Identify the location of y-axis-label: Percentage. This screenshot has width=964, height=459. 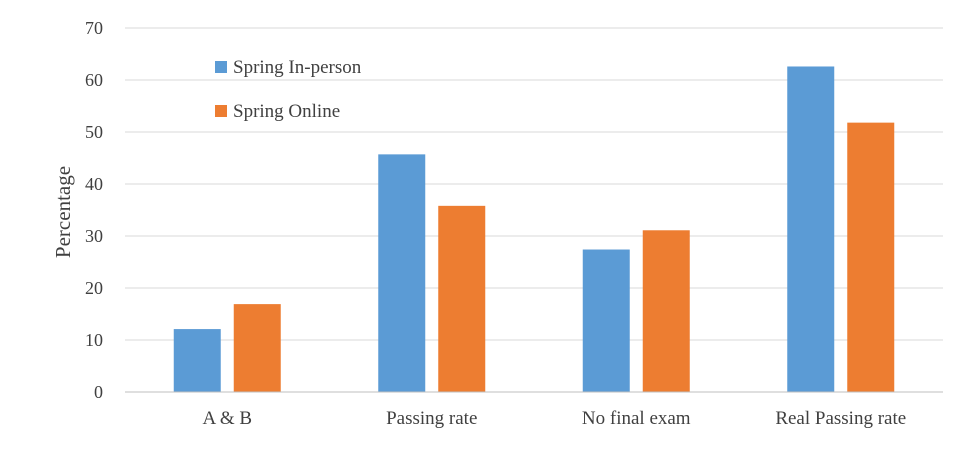
(63, 212).